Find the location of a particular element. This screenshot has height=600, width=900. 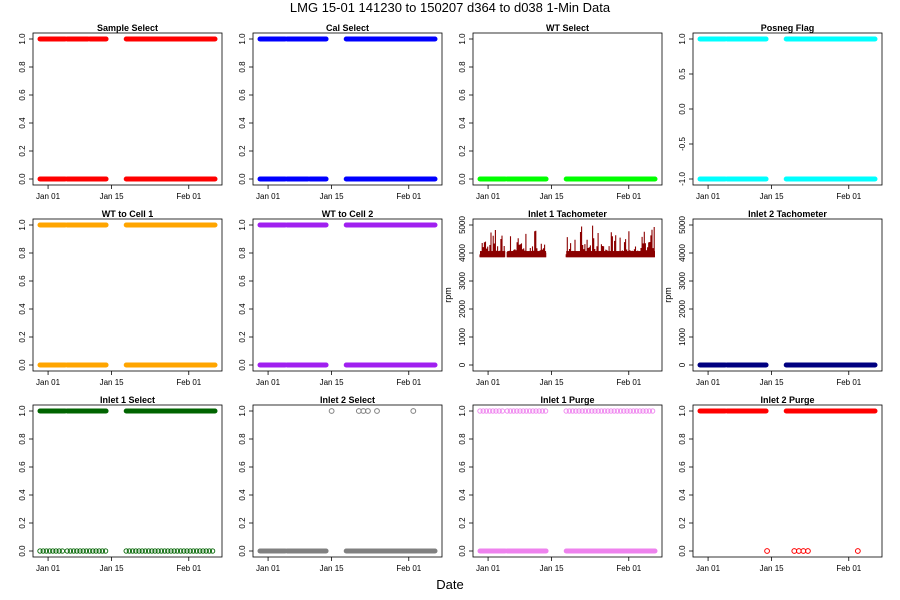

panel-title: WT Select is located at coordinates (567, 28).